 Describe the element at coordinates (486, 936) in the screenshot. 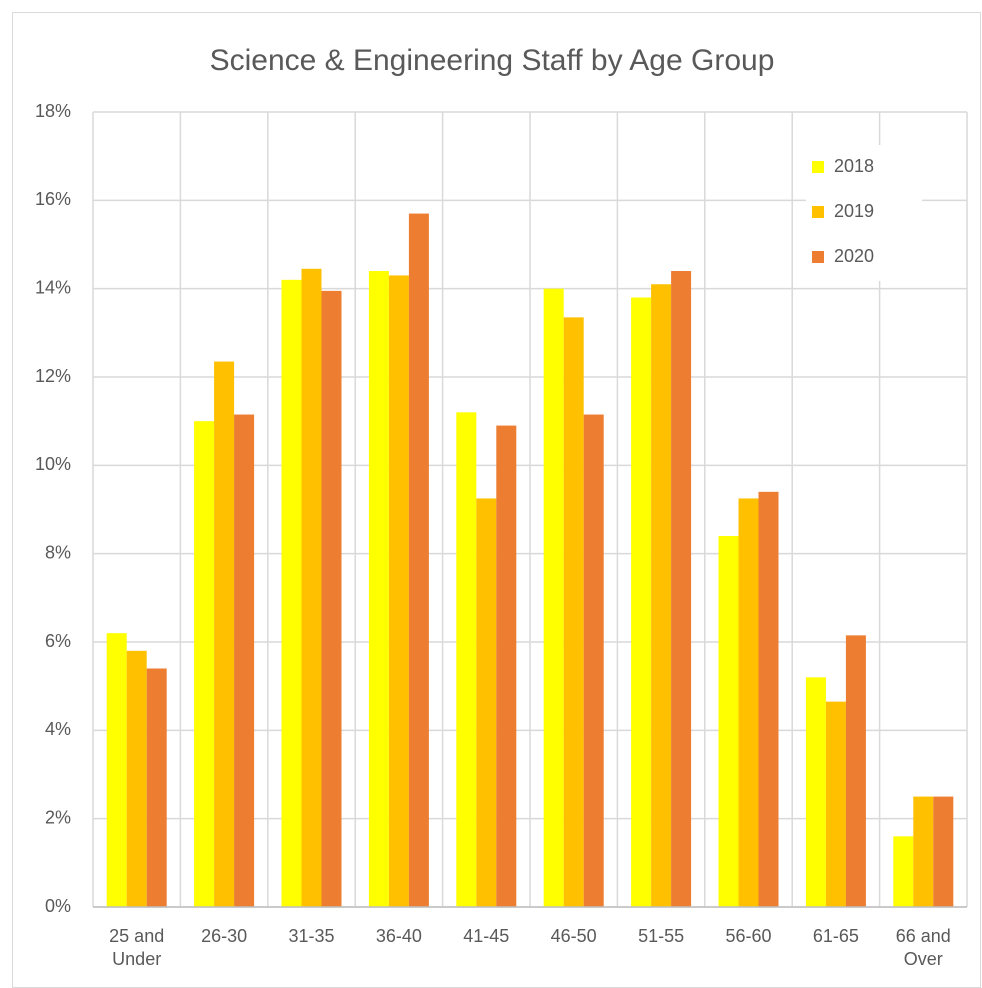

I see `x-tick-label: 41-45` at that location.